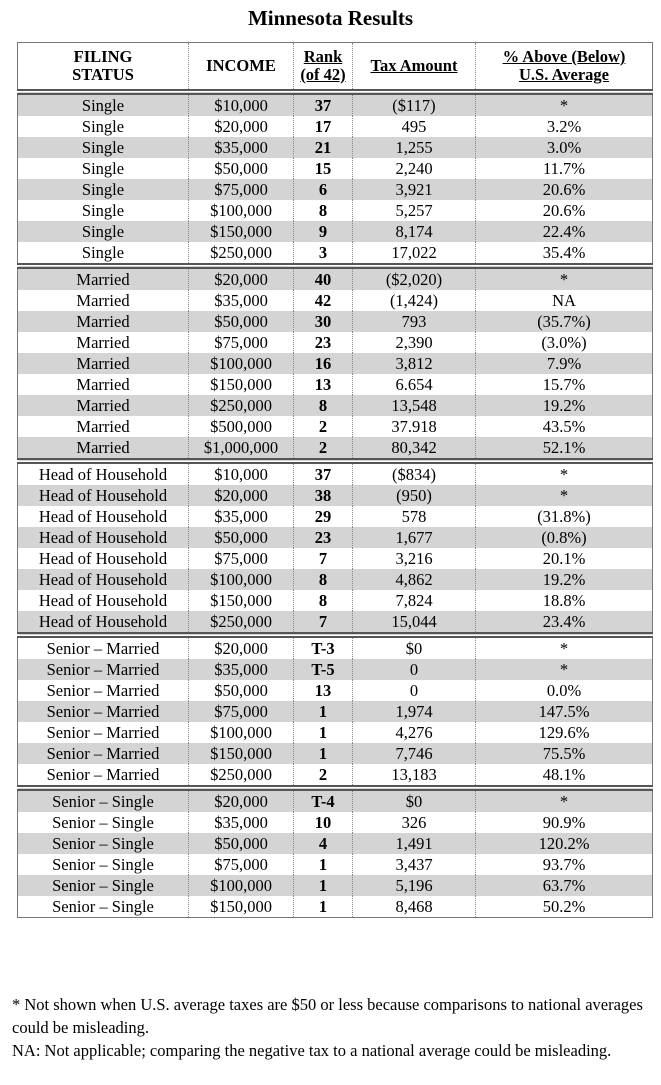 The height and width of the screenshot is (1085, 661). Describe the element at coordinates (414, 579) in the screenshot. I see `table-cell: 4,862` at that location.